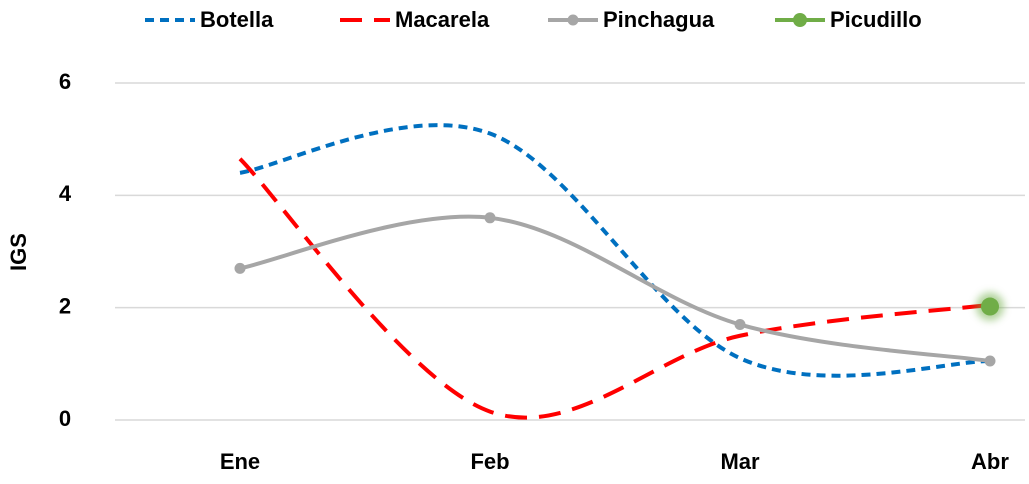 The width and height of the screenshot is (1029, 484). I want to click on legend-label: Pinchagua, so click(659, 19).